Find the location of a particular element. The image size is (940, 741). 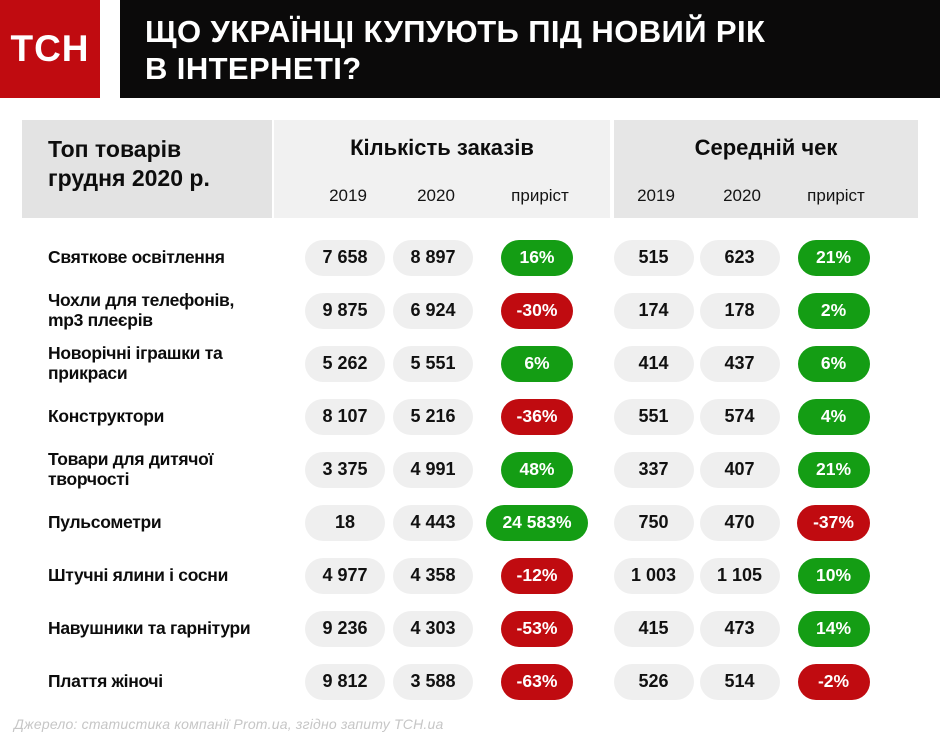

orders-cells: 18 4 443 24 583% is located at coordinates (439, 522).